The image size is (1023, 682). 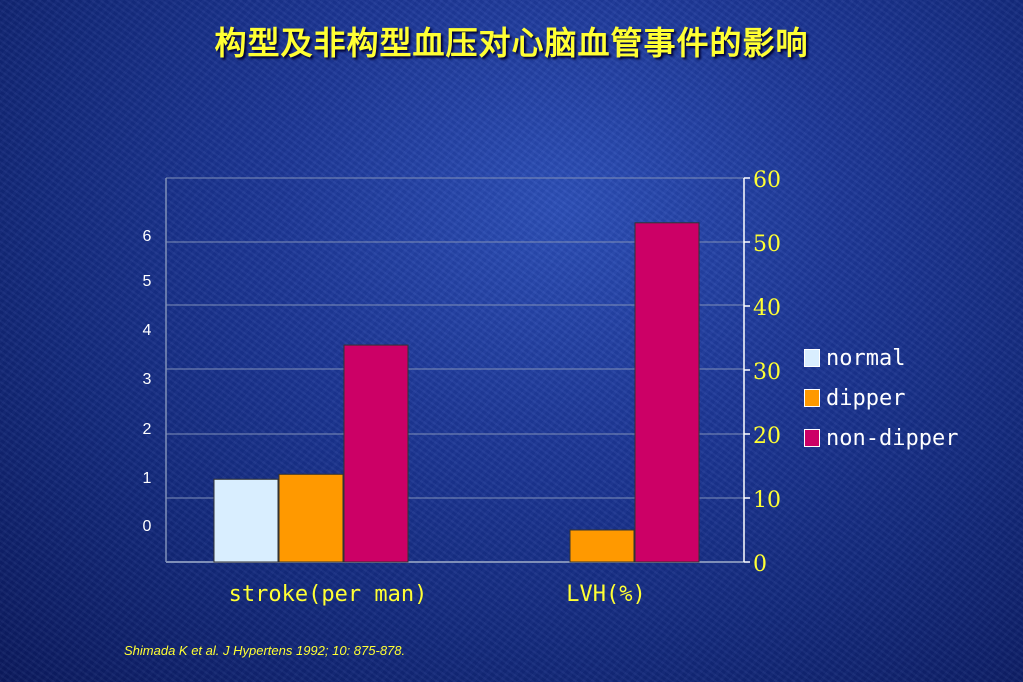 I want to click on left-axis-tick-2: 2, so click(x=147, y=429).